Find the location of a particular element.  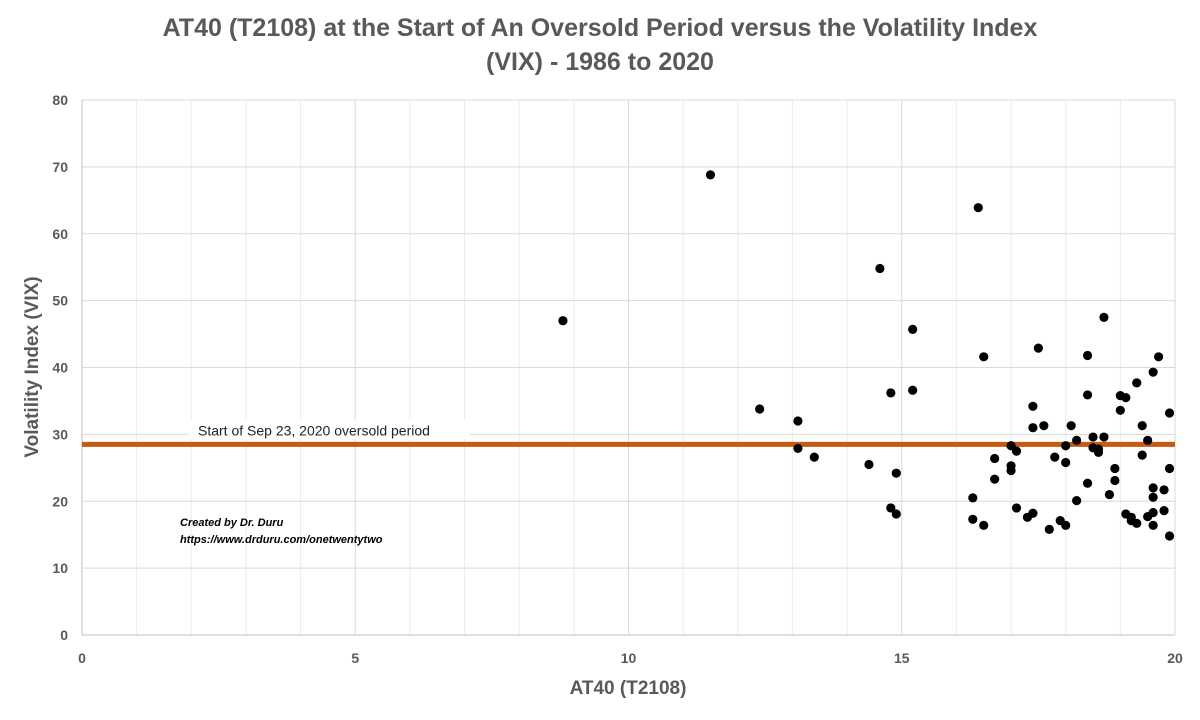

reference-label-background is located at coordinates (329, 430).